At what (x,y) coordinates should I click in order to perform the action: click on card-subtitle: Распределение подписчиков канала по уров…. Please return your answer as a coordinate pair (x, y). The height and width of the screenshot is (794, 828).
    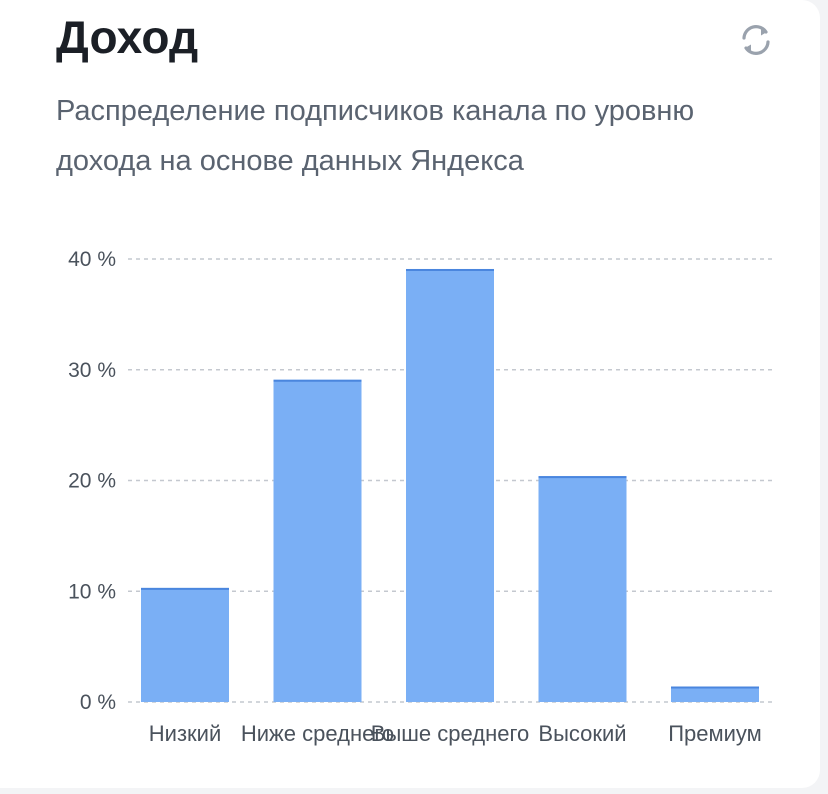
    Looking at the image, I should click on (375, 136).